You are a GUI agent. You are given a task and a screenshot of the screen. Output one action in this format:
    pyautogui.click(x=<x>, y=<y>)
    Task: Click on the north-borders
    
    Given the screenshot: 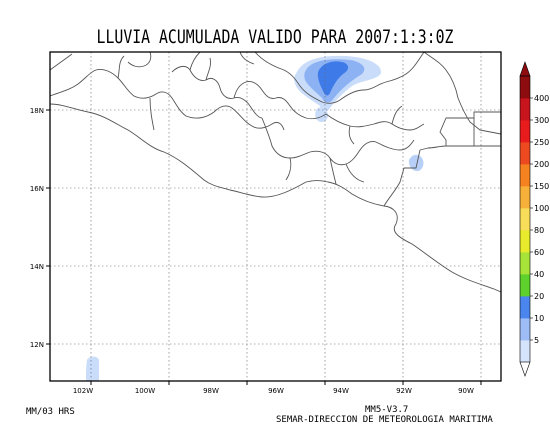 What is the action you would take?
    pyautogui.click(x=191, y=61)
    